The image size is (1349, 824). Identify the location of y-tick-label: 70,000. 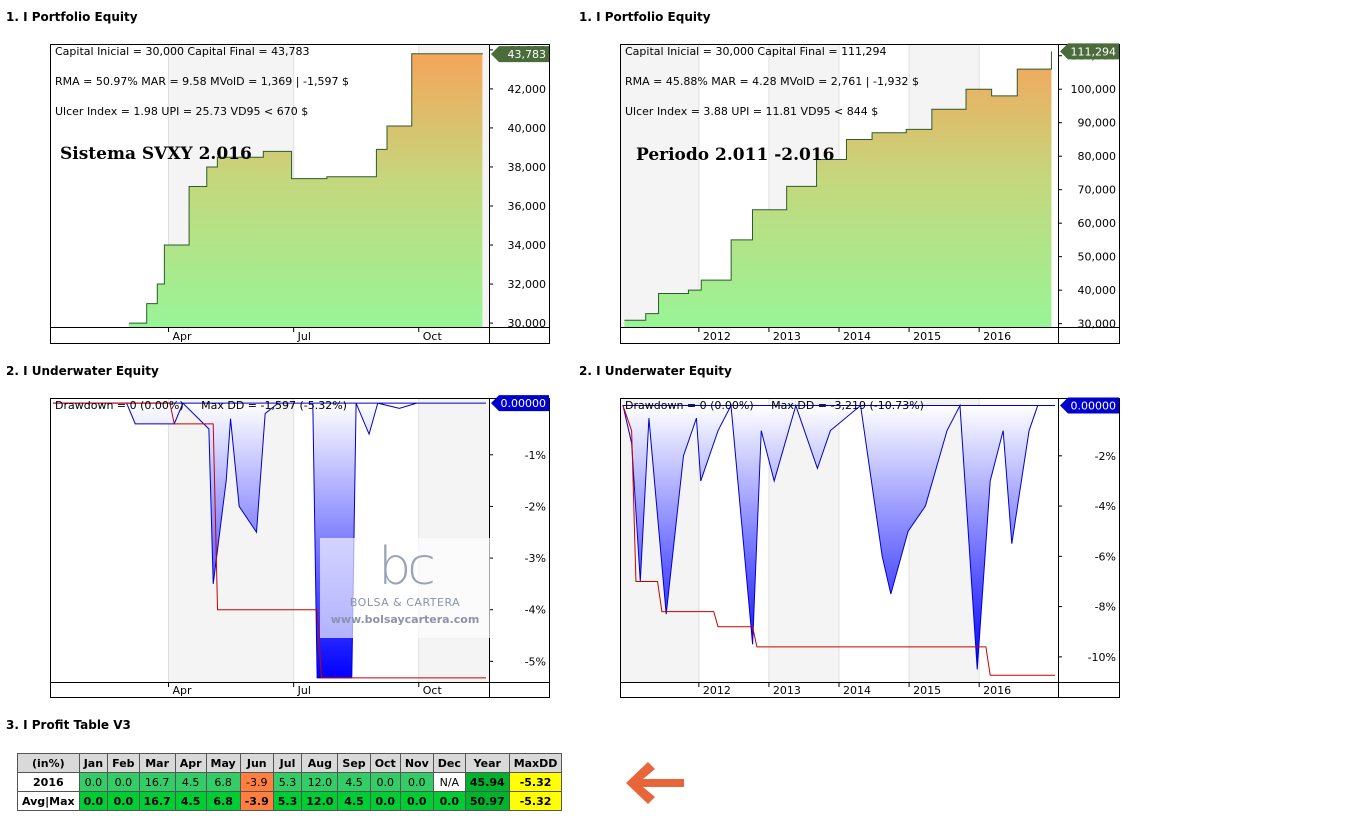
(1097, 190).